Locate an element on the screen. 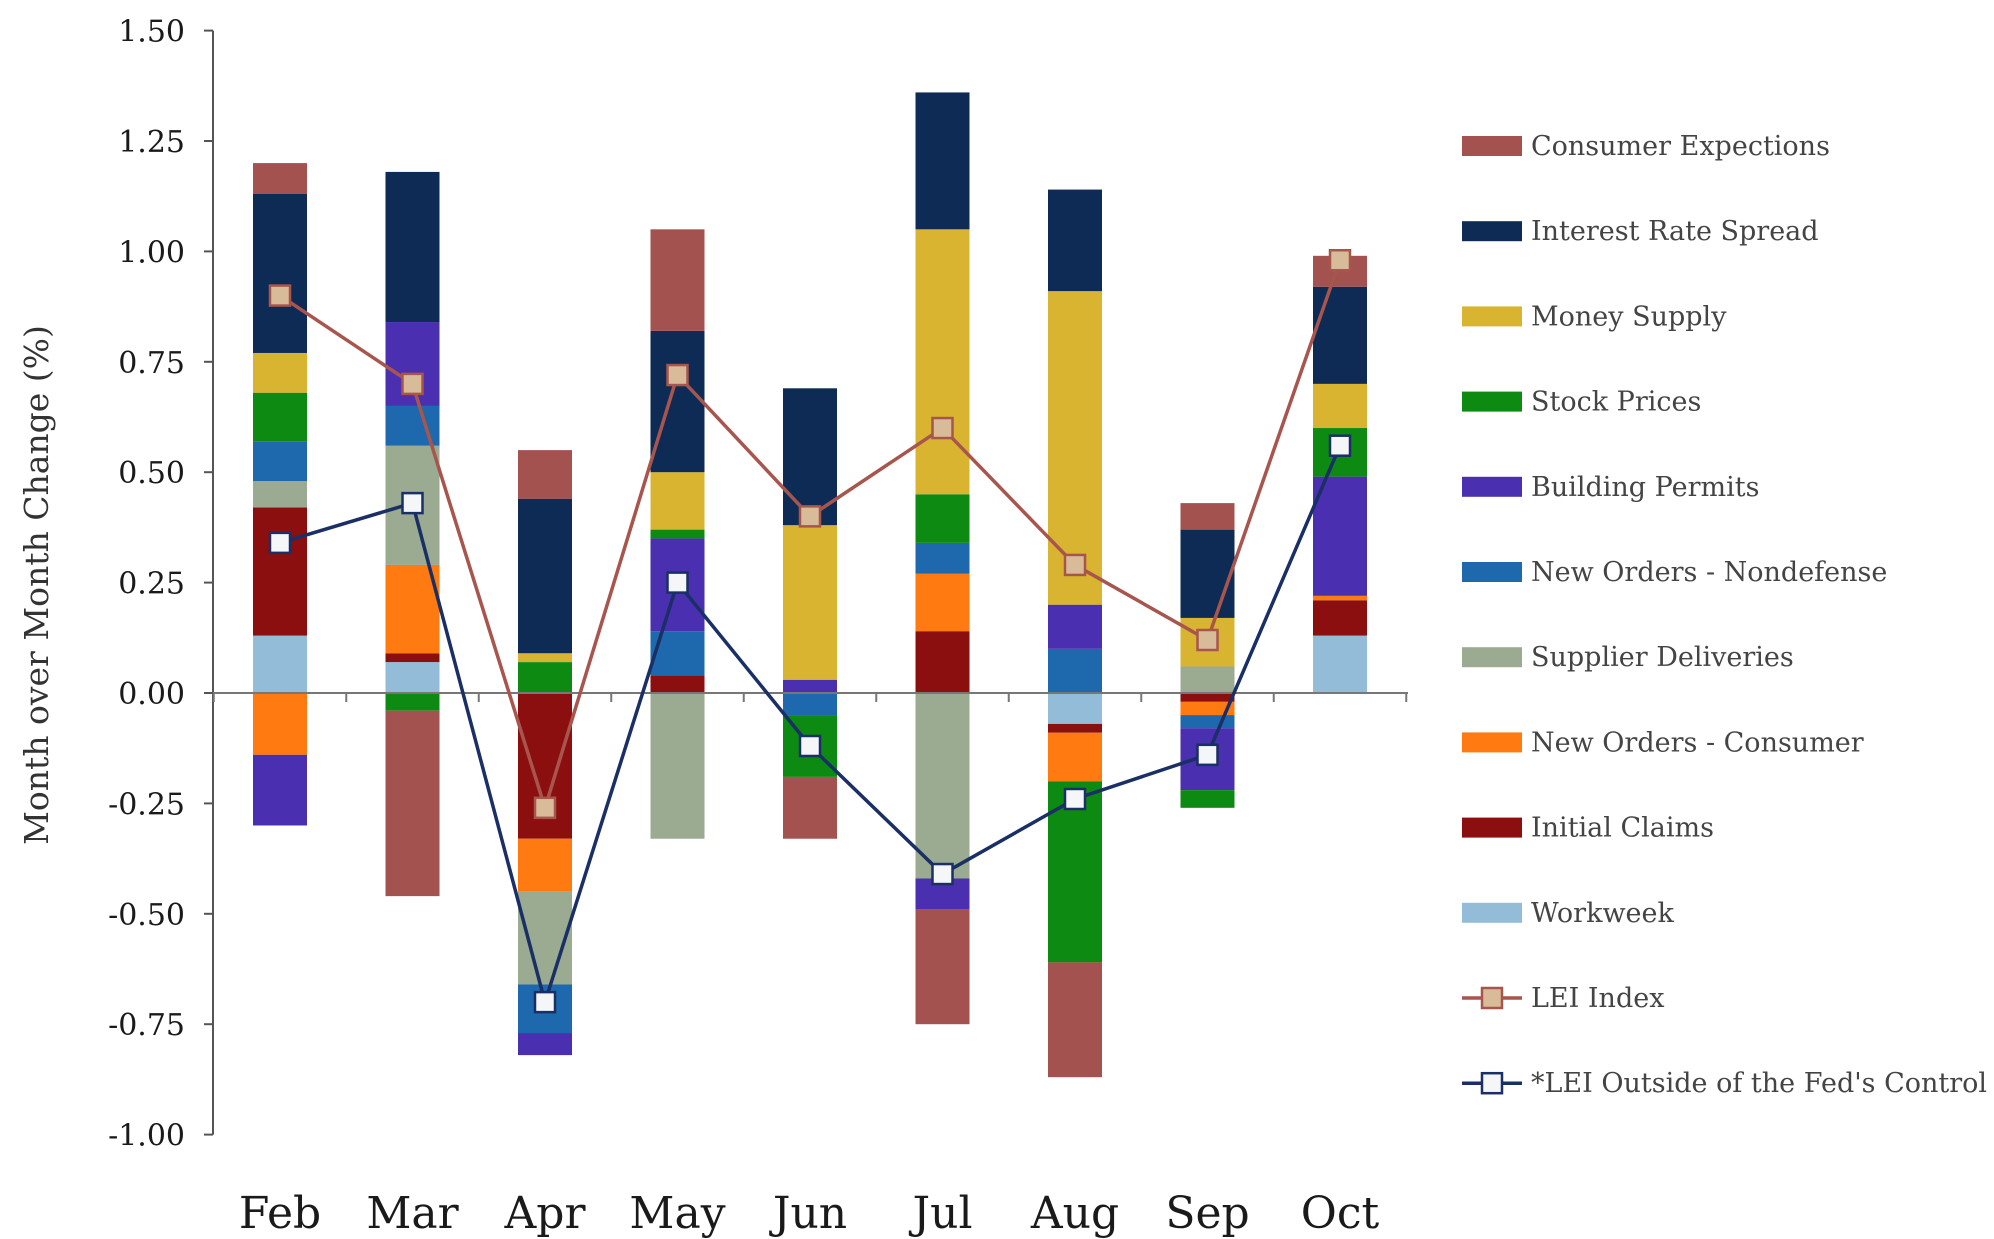 Image resolution: width=1994 pixels, height=1239 pixels. marker-lei-outside-of-the-fed-s-control-sep is located at coordinates (1207, 755).